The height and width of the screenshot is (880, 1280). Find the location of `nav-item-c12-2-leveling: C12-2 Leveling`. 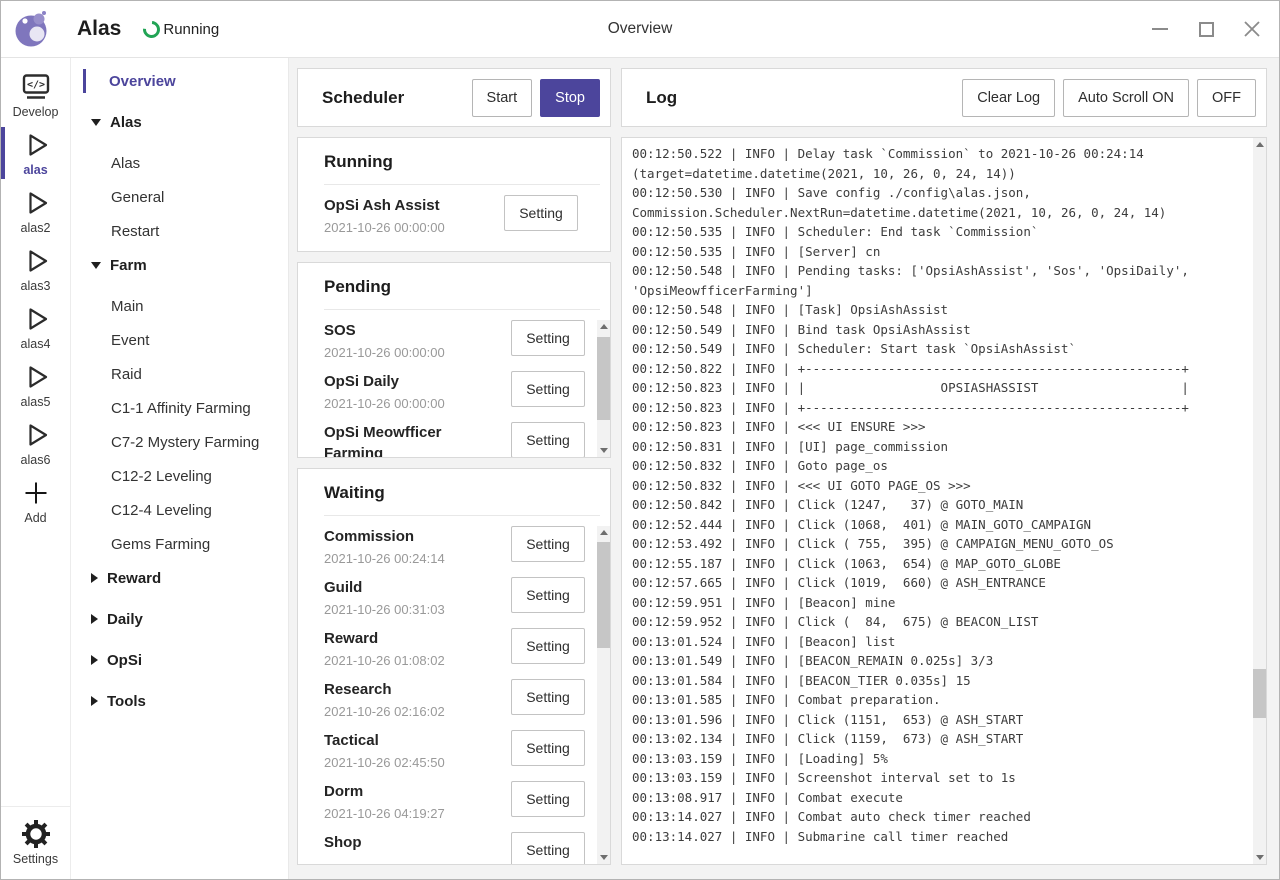

nav-item-c12-2-leveling: C12-2 Leveling is located at coordinates (161, 476).